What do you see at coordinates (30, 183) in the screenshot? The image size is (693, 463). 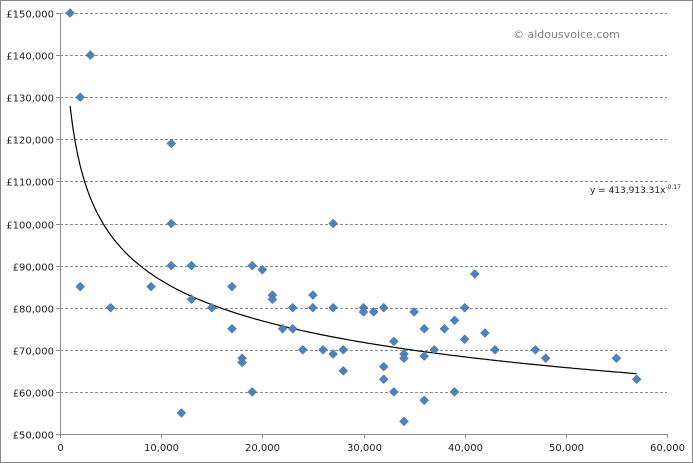 I see `y-tick-label: £110,000` at bounding box center [30, 183].